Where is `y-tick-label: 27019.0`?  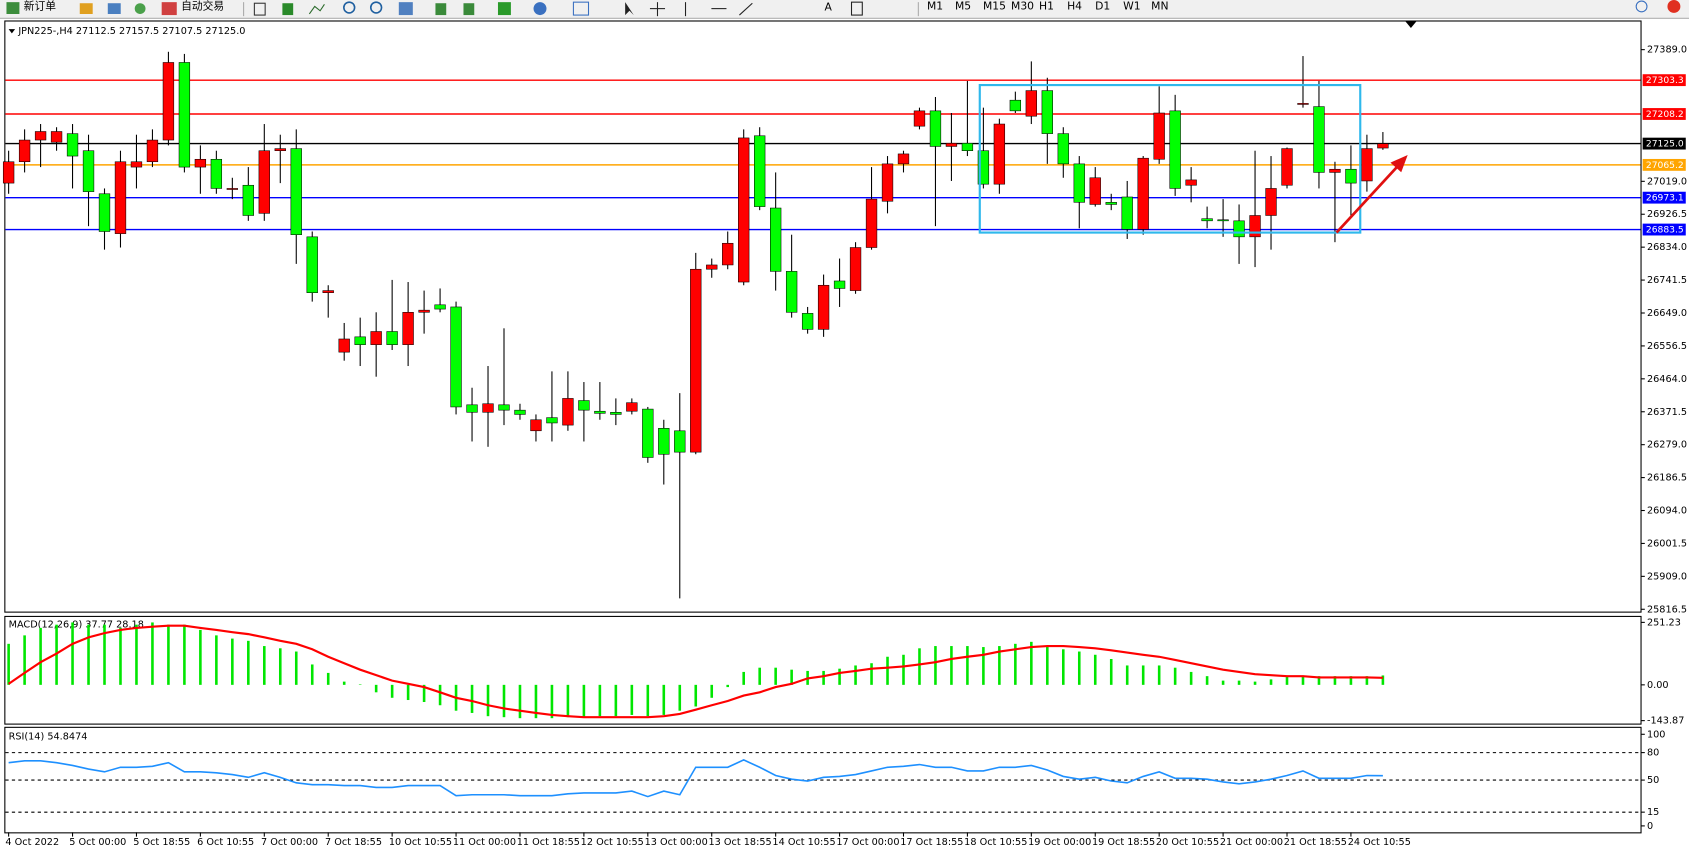
y-tick-label: 27019.0 is located at coordinates (1667, 181).